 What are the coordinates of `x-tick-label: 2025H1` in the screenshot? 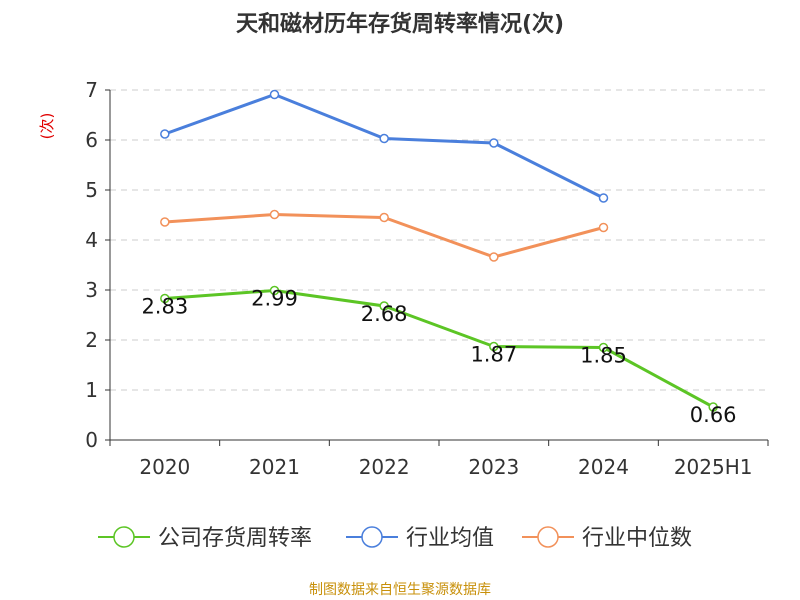 It's located at (713, 467).